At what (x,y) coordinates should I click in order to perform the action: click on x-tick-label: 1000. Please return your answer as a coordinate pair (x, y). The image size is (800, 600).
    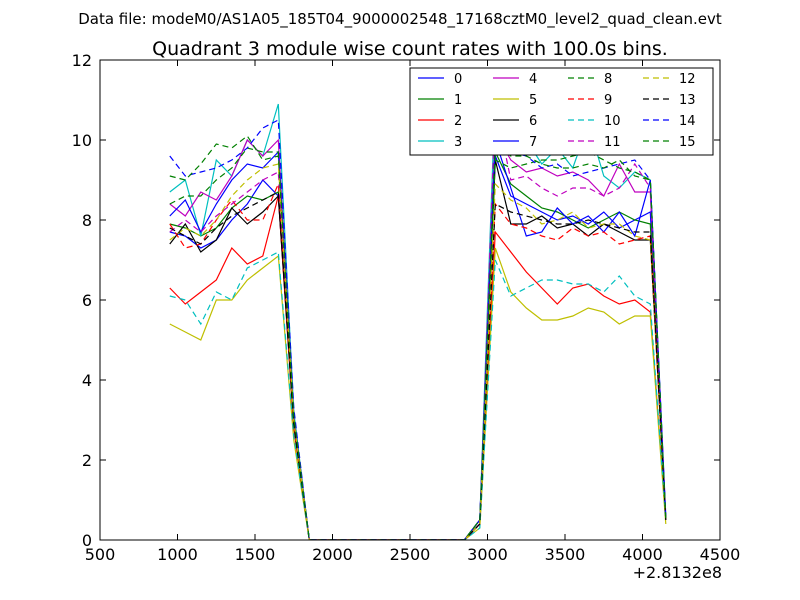
    Looking at the image, I should click on (177, 554).